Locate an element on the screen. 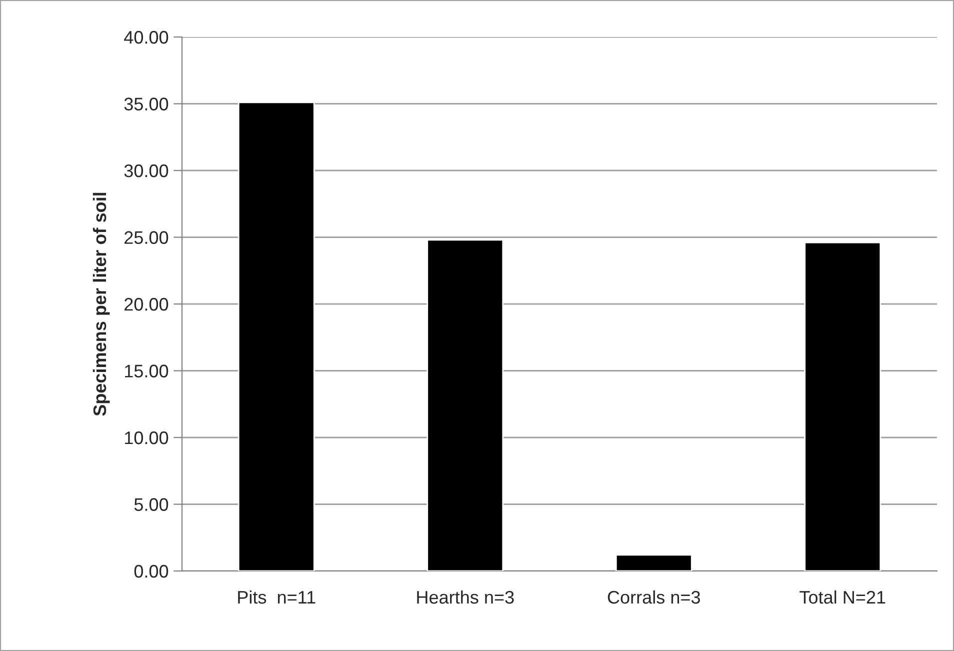  y-tick-label: 20.00 is located at coordinates (146, 304).